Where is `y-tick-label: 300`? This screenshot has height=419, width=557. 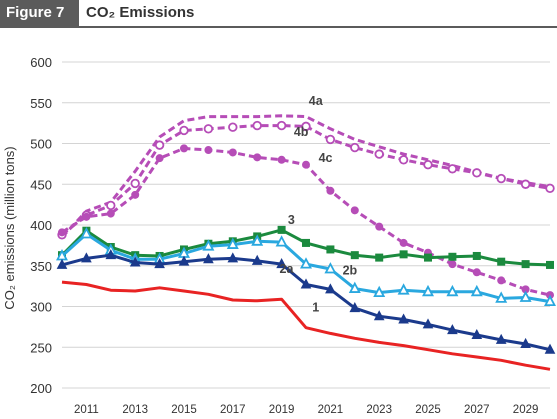 y-tick-label: 300 is located at coordinates (41, 307).